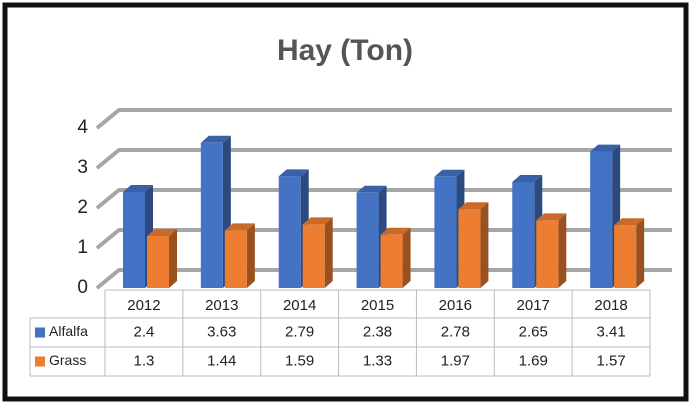 The height and width of the screenshot is (406, 692). I want to click on table-value: 1.69, so click(533, 360).